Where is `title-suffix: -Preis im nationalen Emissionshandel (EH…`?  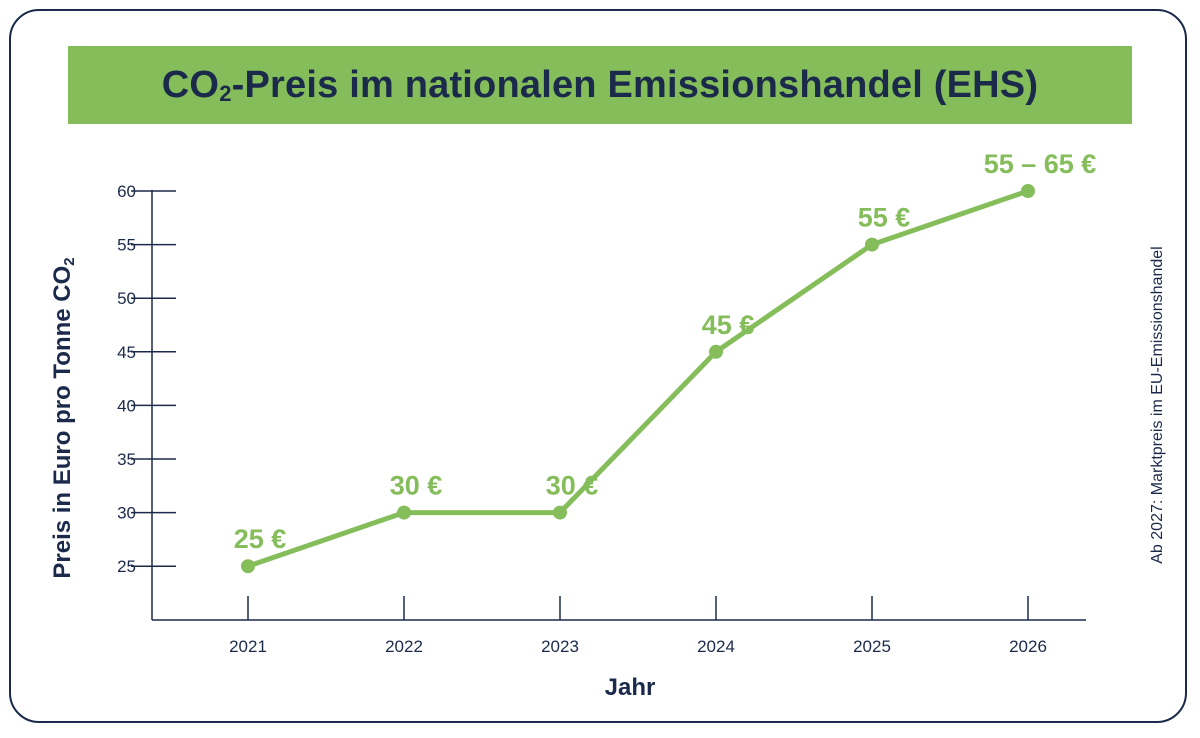 title-suffix: -Preis im nationalen Emissionshandel (EH… is located at coordinates (635, 84).